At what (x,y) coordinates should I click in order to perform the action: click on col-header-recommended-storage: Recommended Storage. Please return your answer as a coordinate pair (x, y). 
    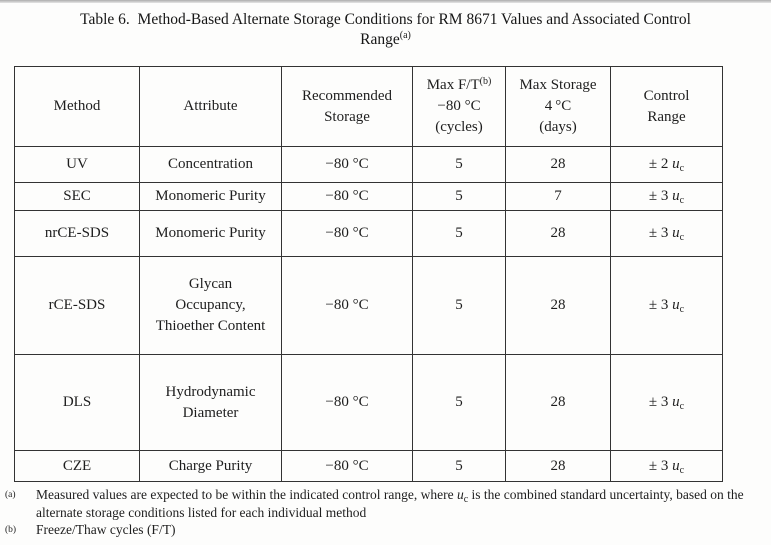
    Looking at the image, I should click on (347, 106).